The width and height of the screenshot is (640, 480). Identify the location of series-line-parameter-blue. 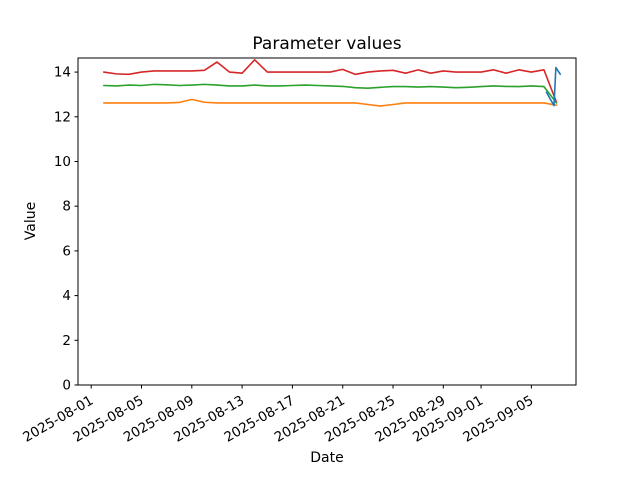
(553, 86).